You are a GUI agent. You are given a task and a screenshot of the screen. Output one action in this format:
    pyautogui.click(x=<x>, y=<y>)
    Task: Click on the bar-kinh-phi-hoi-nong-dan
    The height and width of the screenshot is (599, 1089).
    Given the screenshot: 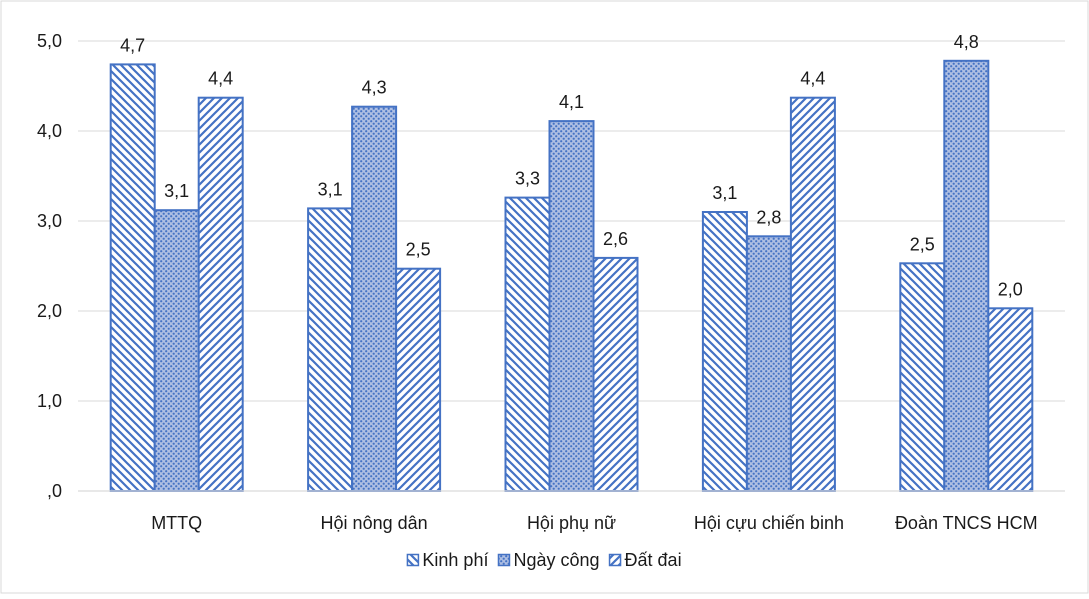 What is the action you would take?
    pyautogui.click(x=330, y=349)
    